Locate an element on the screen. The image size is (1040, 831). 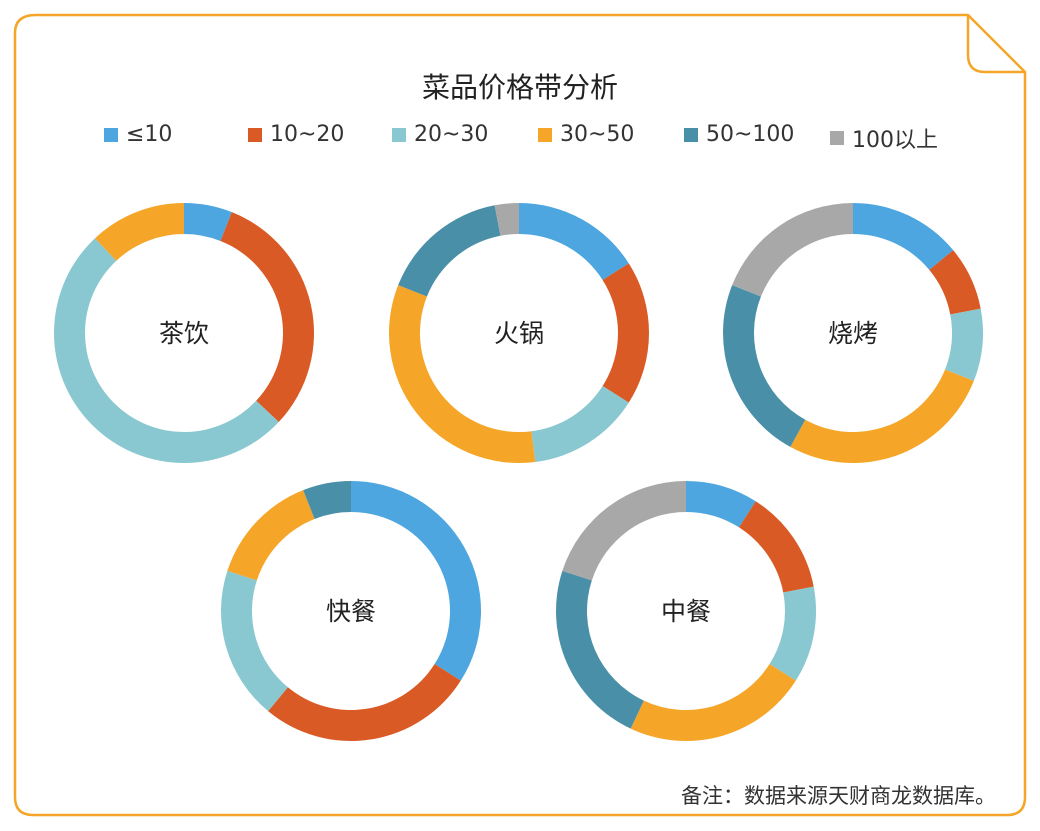
donut-2: 火锅 is located at coordinates (518, 333).